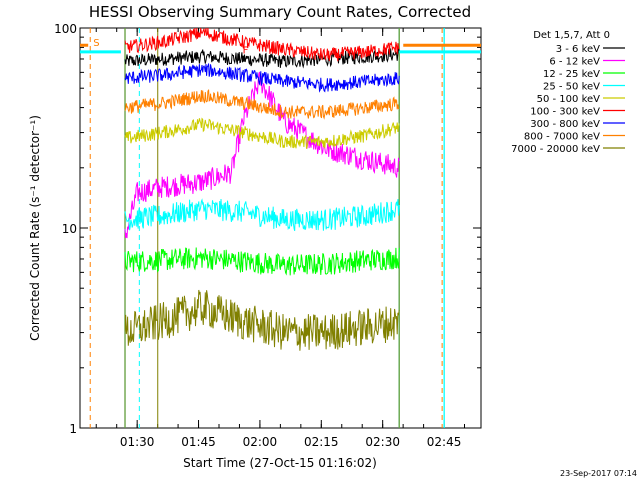 This screenshot has height=480, width=640. Describe the element at coordinates (571, 74) in the screenshot. I see `legend-label: 12 - 25 keV` at that location.